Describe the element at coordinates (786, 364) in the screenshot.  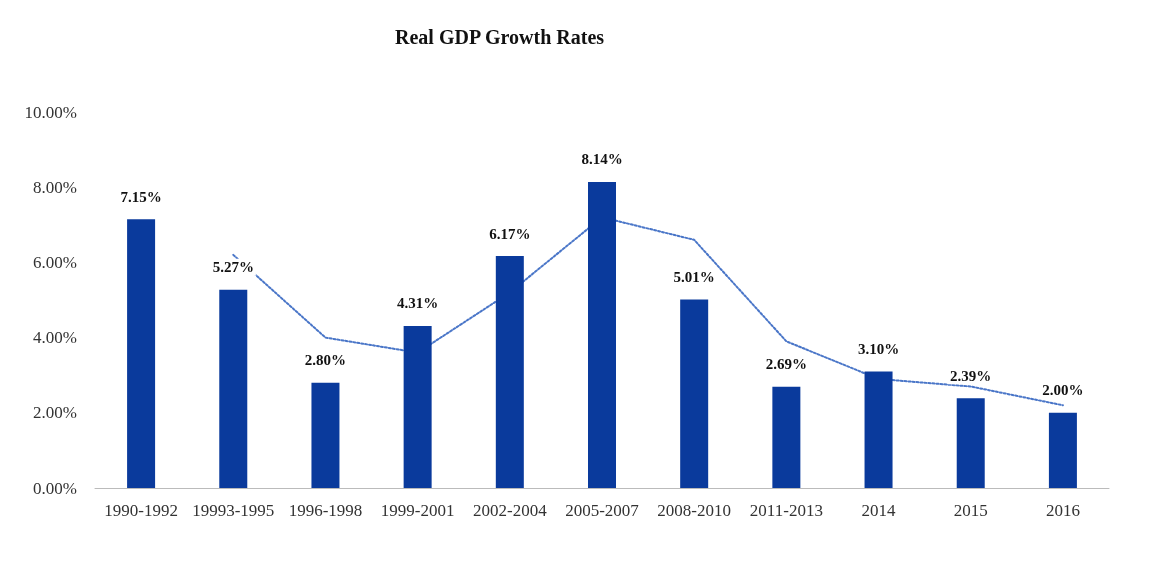
I see `data-label: 2.69%` at that location.